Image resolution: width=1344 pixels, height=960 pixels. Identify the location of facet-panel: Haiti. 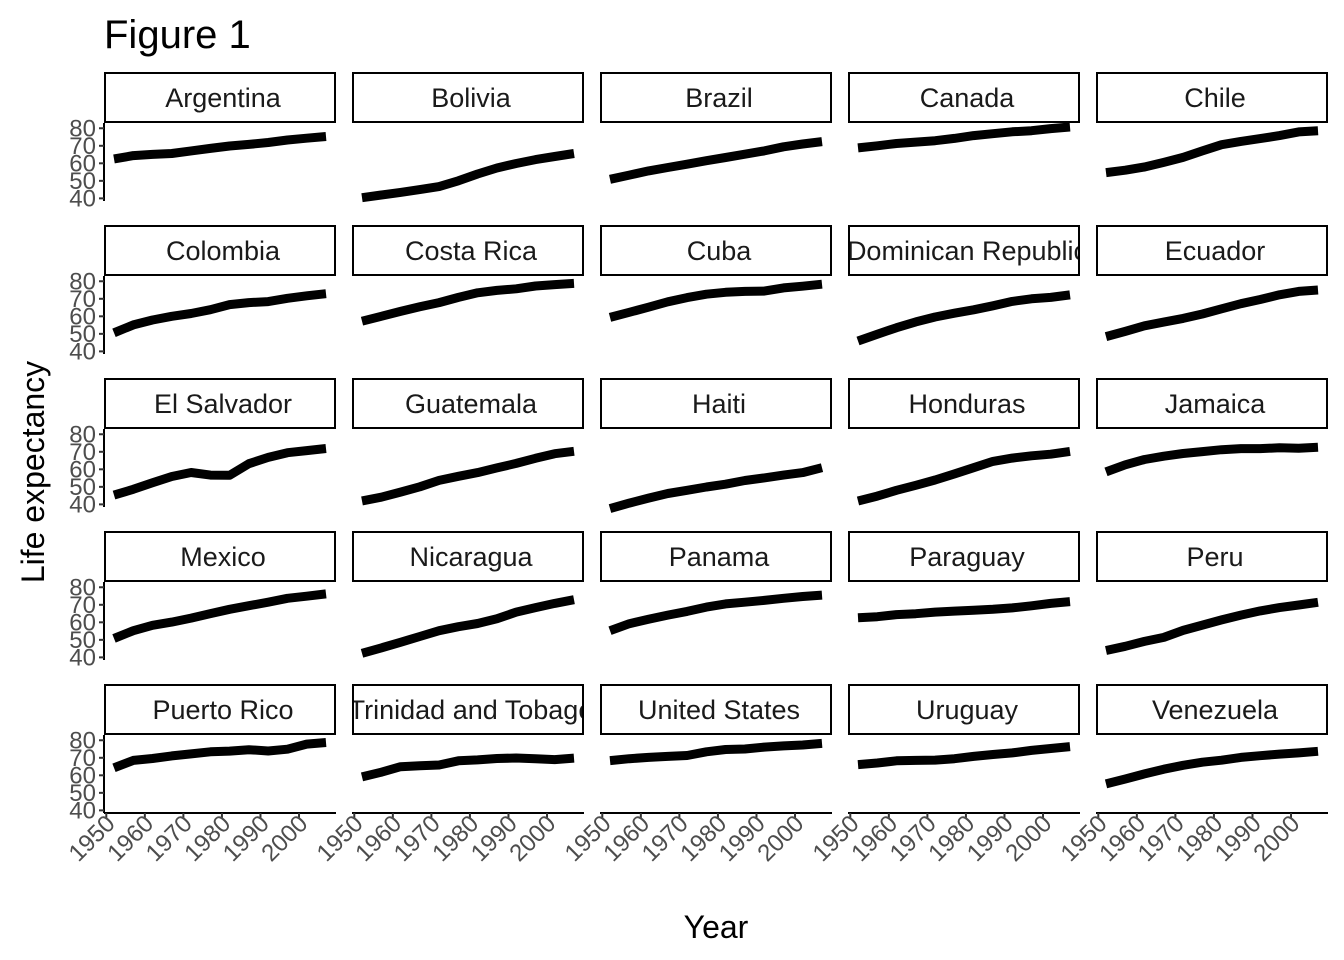
(716, 445).